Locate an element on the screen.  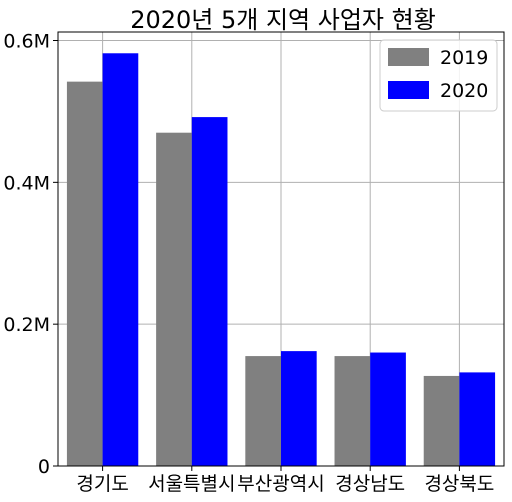
legend-swatch-2019 is located at coordinates (408, 57).